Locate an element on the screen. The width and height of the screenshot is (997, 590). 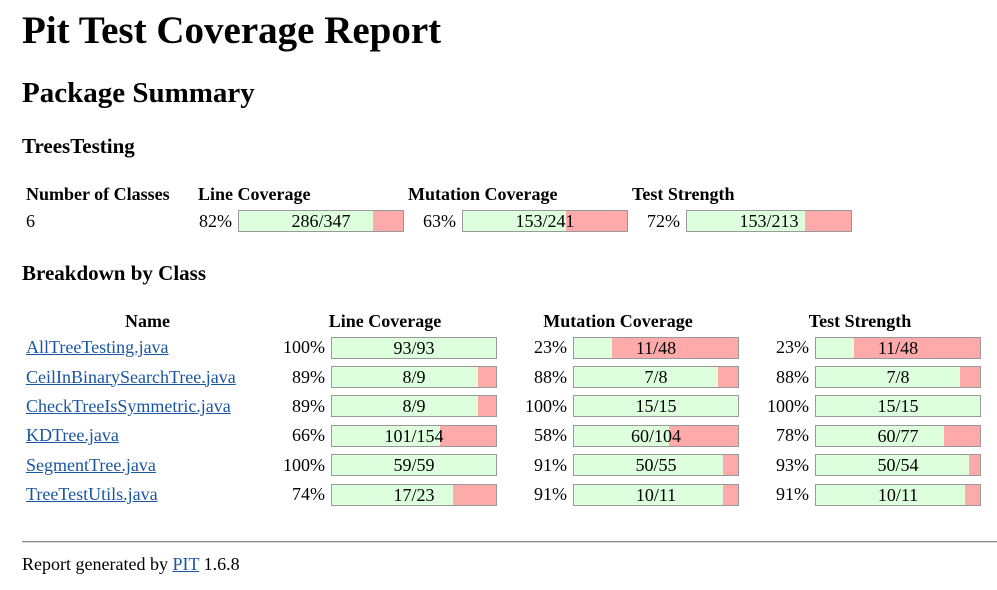
mutation-bar-label: 11/48 is located at coordinates (656, 347).